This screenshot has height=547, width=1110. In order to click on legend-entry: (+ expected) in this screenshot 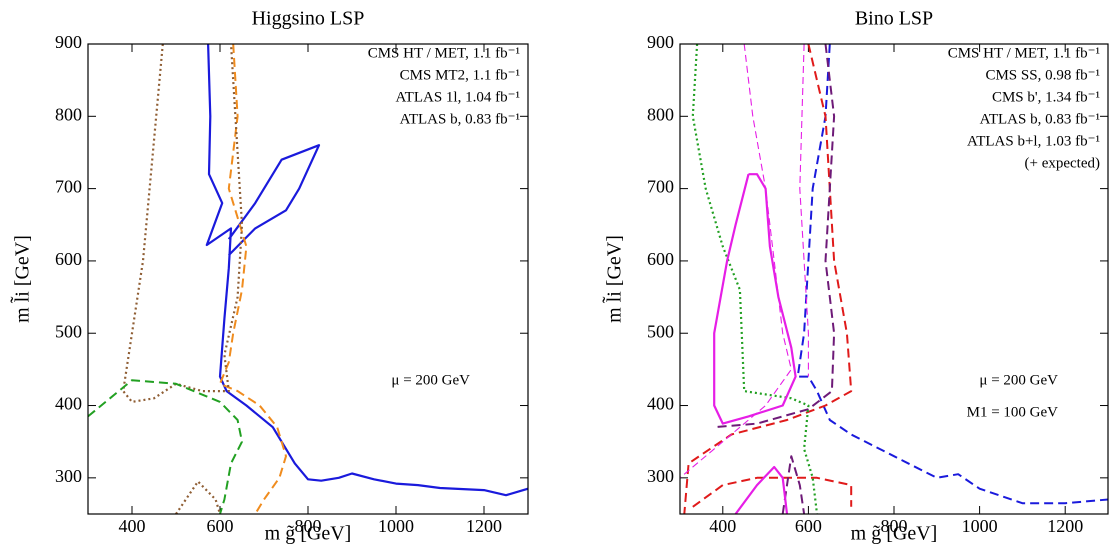, I will do `click(1063, 163)`.